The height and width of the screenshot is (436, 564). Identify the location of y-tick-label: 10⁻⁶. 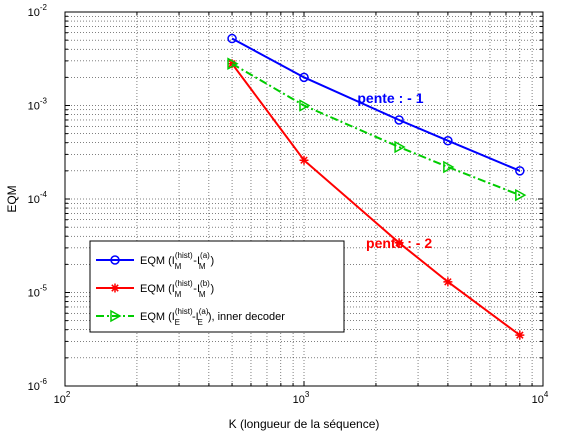
(38, 385).